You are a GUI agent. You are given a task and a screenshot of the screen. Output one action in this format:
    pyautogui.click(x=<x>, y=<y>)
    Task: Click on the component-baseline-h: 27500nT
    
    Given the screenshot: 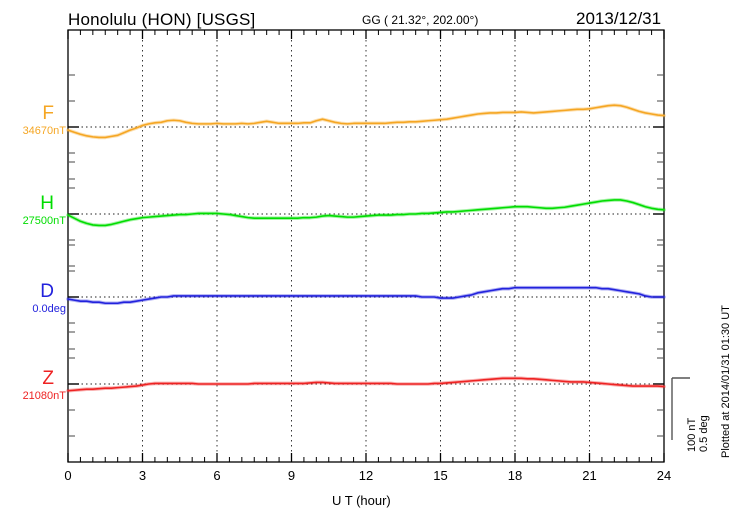 What is the action you would take?
    pyautogui.click(x=44, y=221)
    